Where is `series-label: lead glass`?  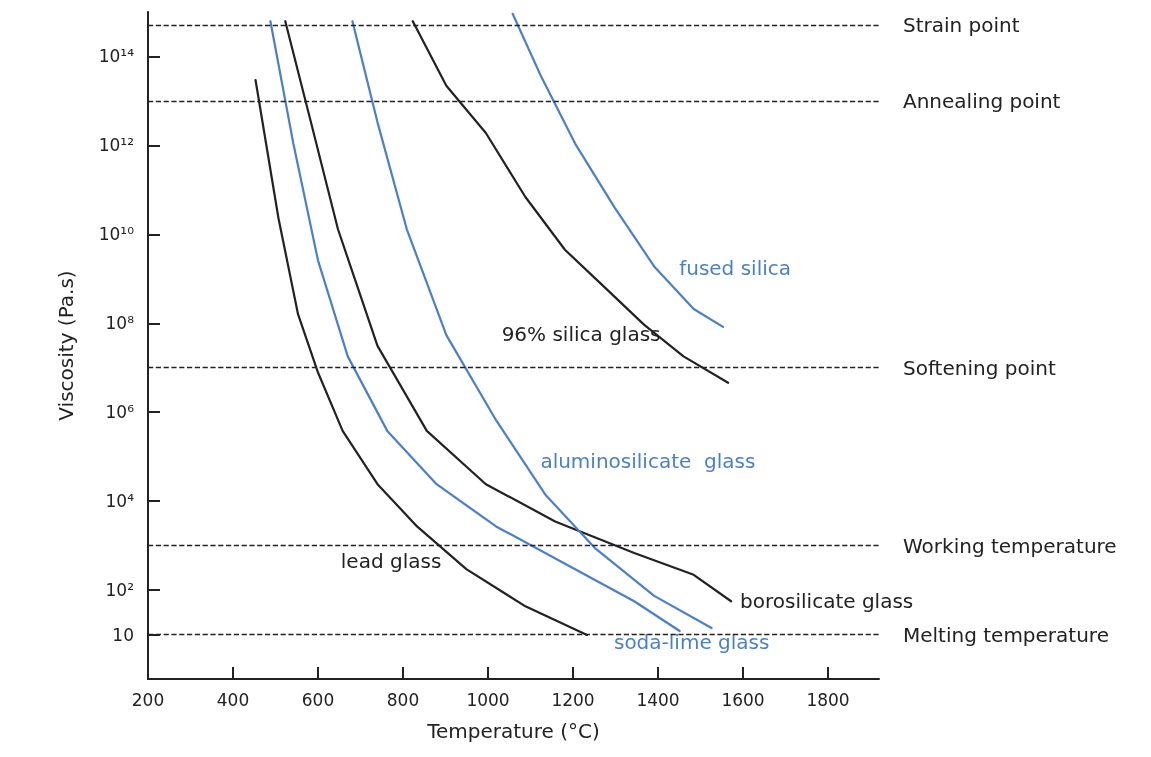
series-label: lead glass is located at coordinates (391, 561).